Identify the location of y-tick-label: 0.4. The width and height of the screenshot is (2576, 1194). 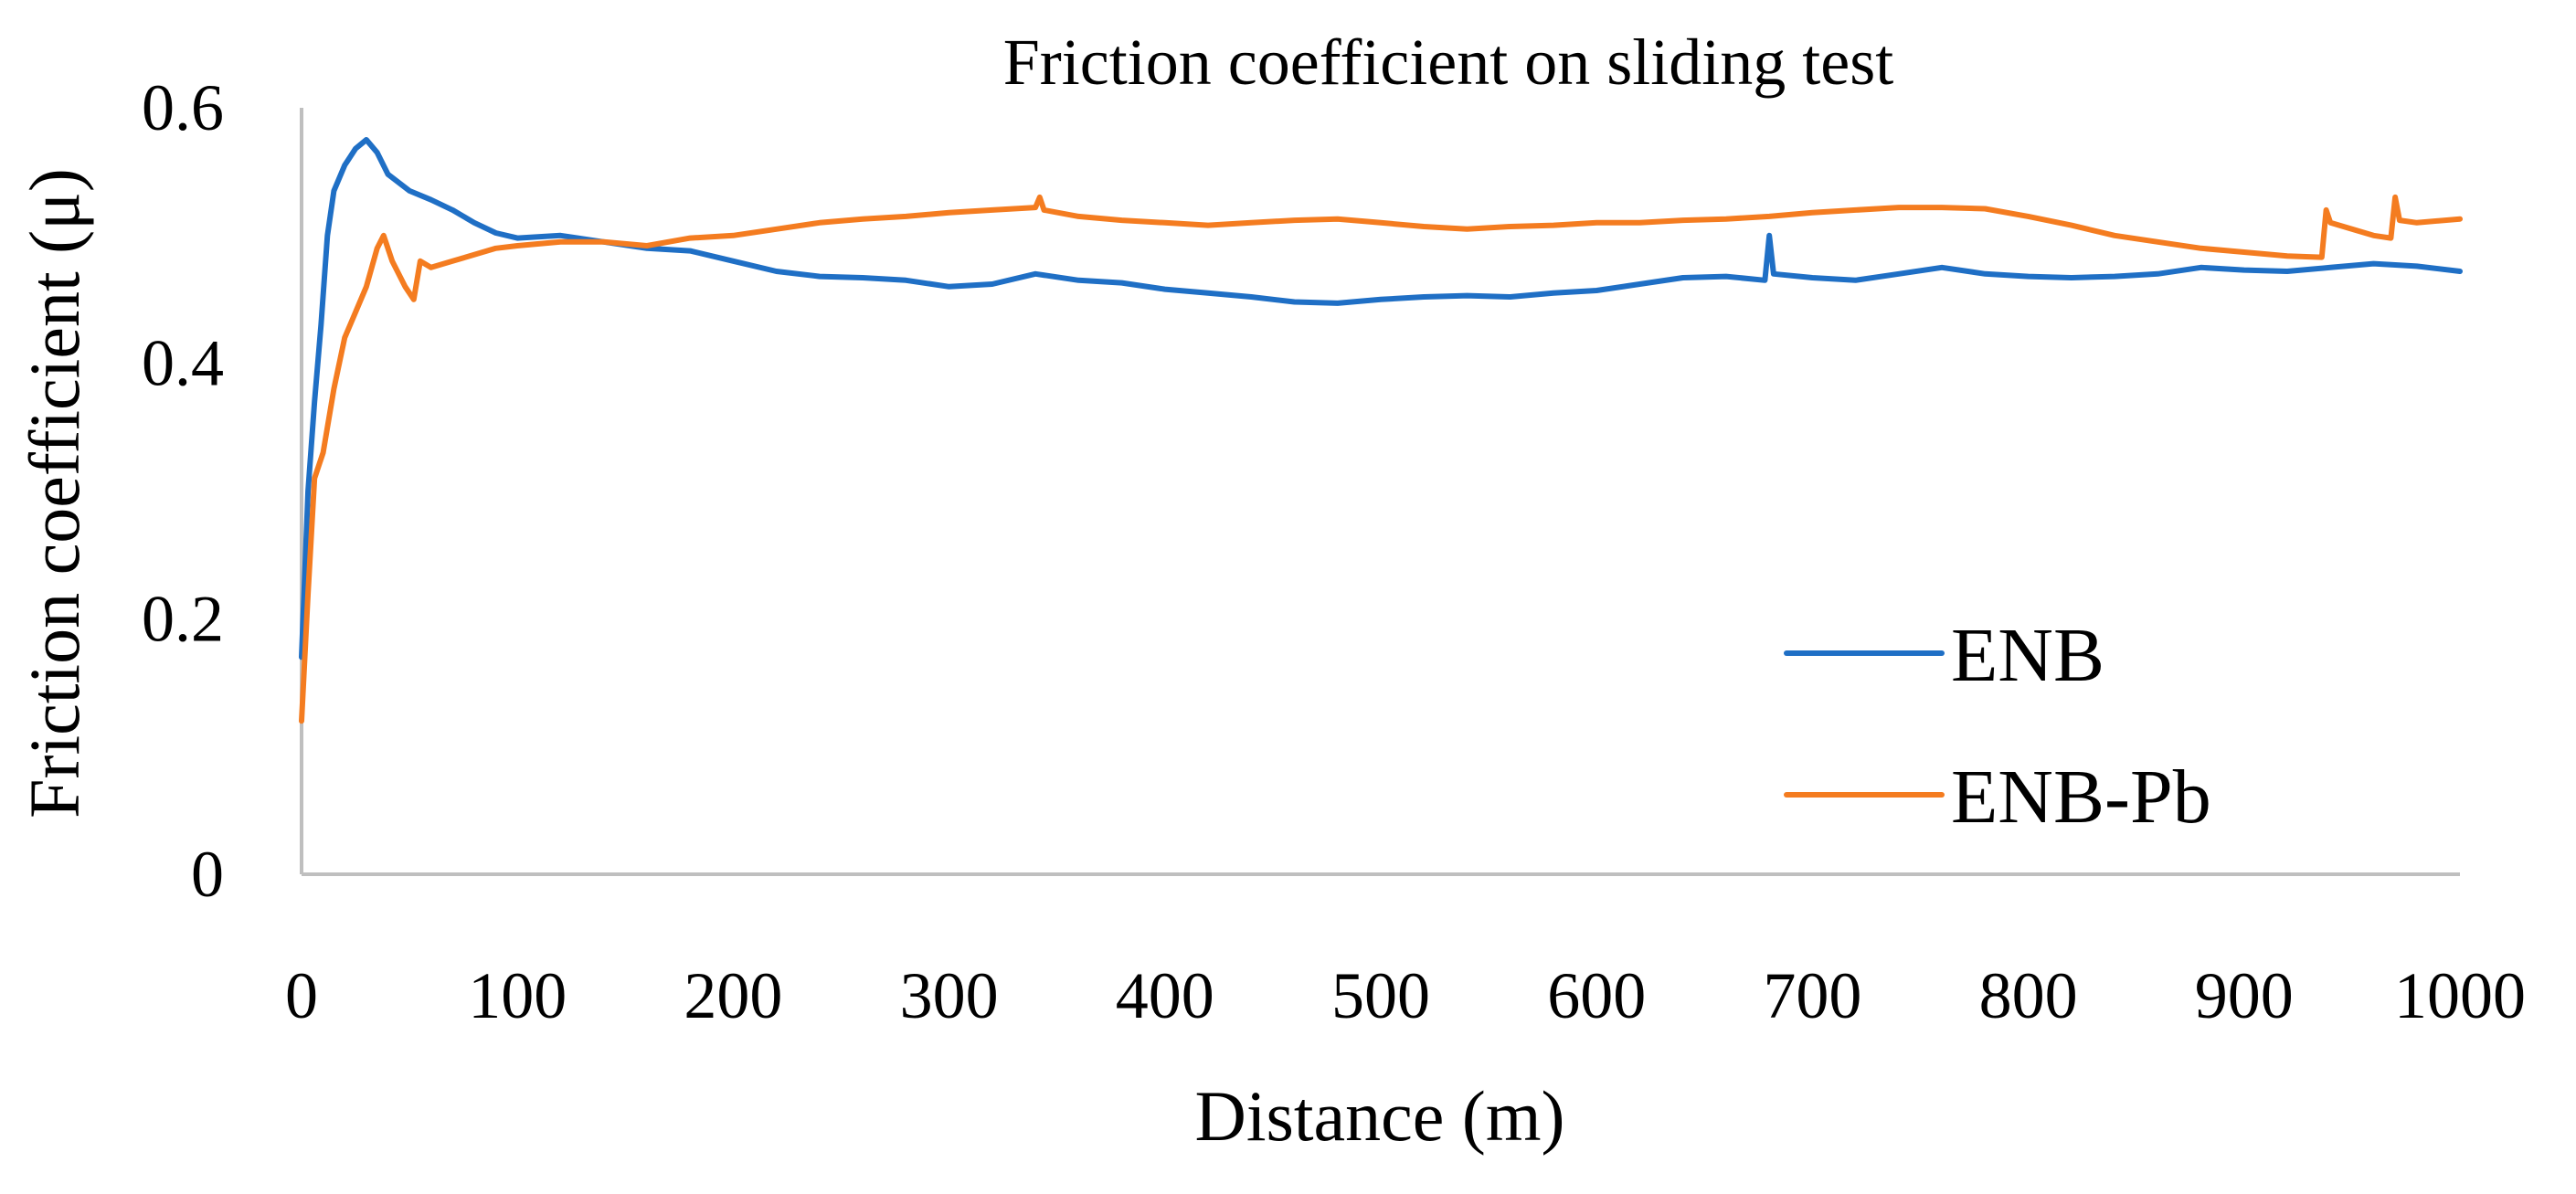
(183, 363).